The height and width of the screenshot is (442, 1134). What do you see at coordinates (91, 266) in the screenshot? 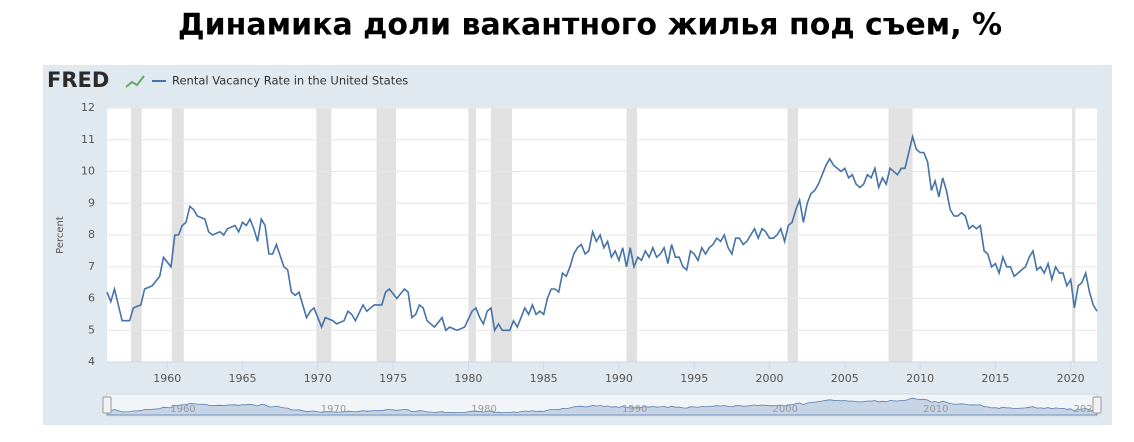
I see `y-tick-label: 7` at bounding box center [91, 266].